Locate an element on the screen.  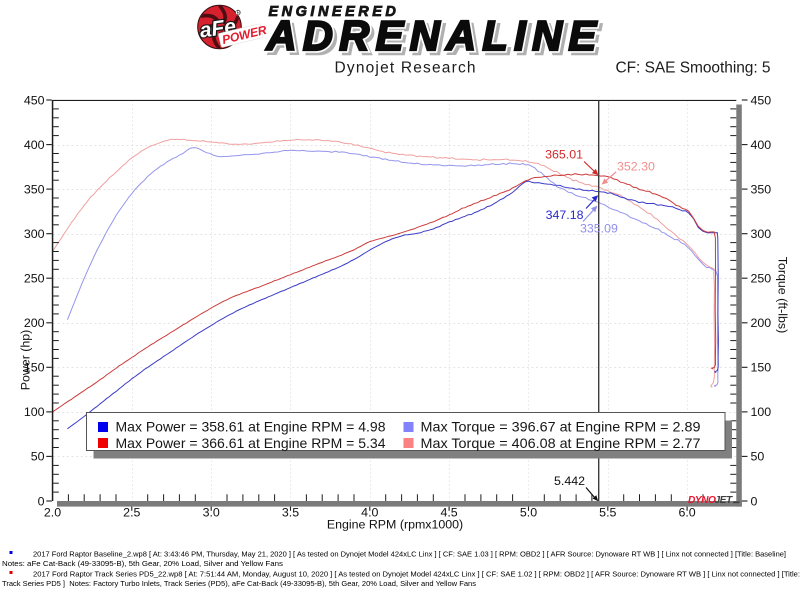
svg-text: 5.0 is located at coordinates (528, 513).